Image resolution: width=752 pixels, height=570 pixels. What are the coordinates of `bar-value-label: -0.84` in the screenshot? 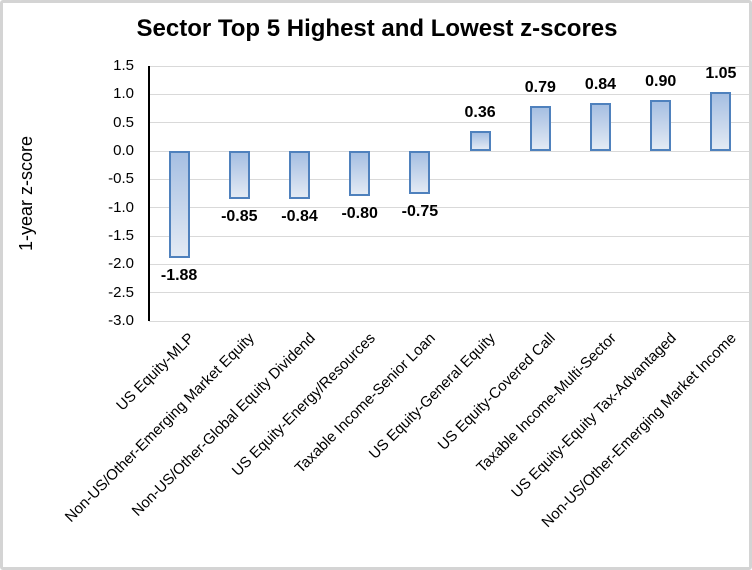 It's located at (299, 216).